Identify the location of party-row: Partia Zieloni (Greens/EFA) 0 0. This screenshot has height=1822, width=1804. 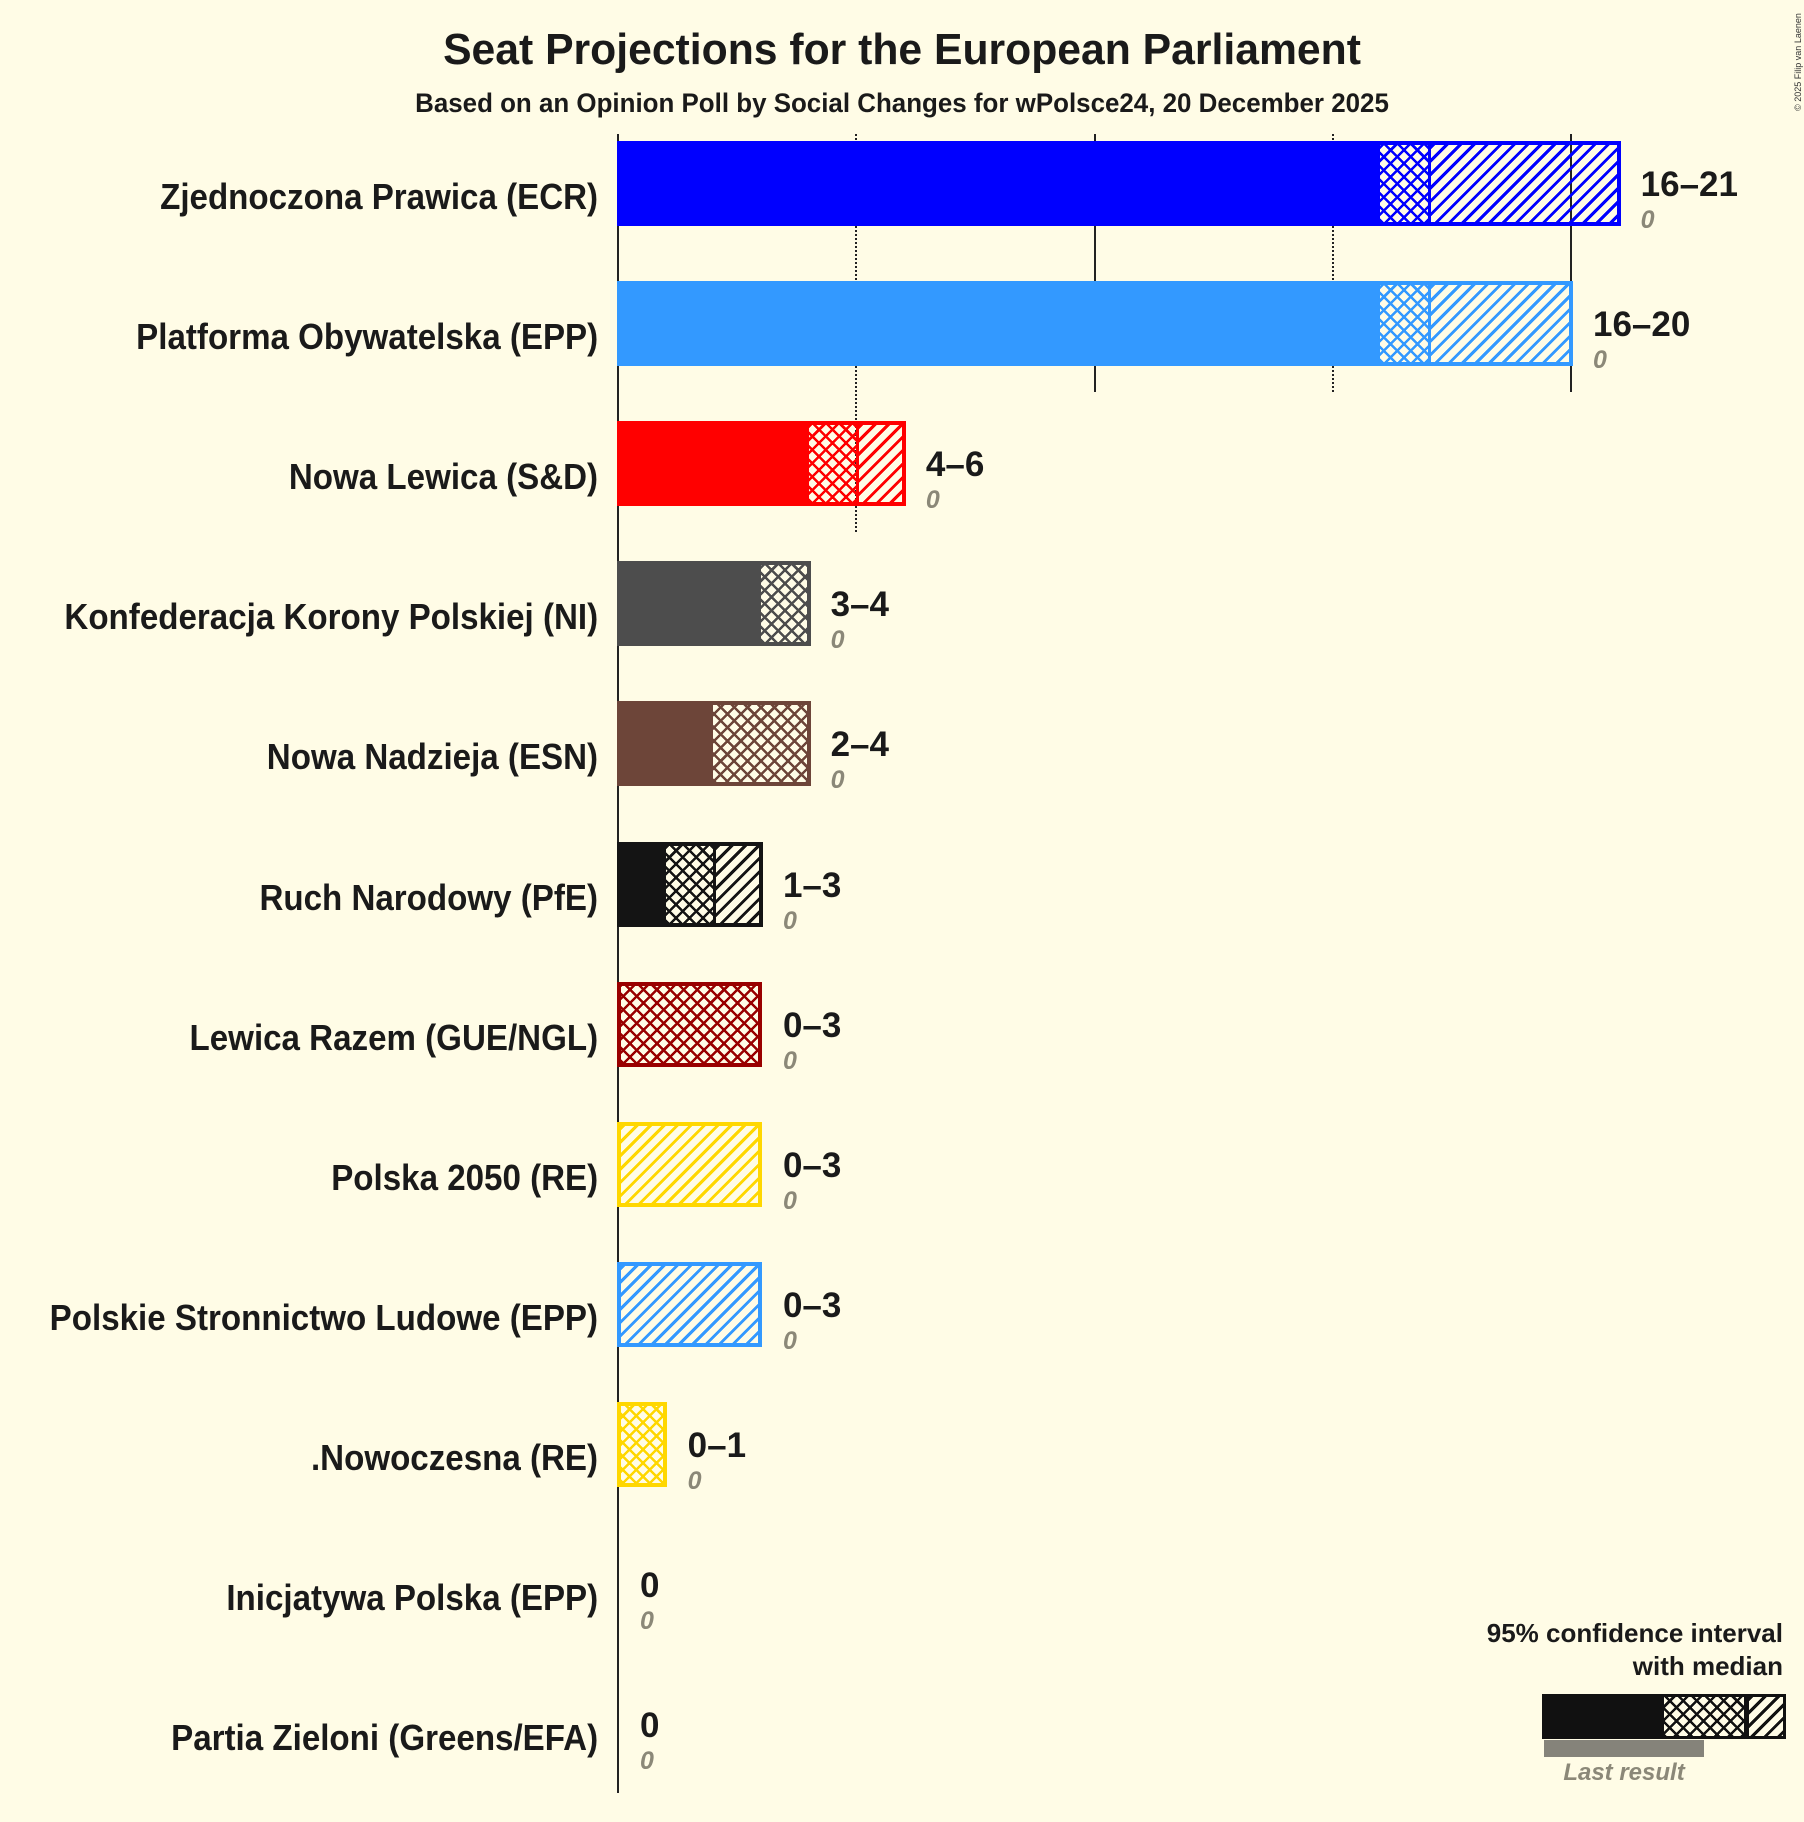
(902, 1752).